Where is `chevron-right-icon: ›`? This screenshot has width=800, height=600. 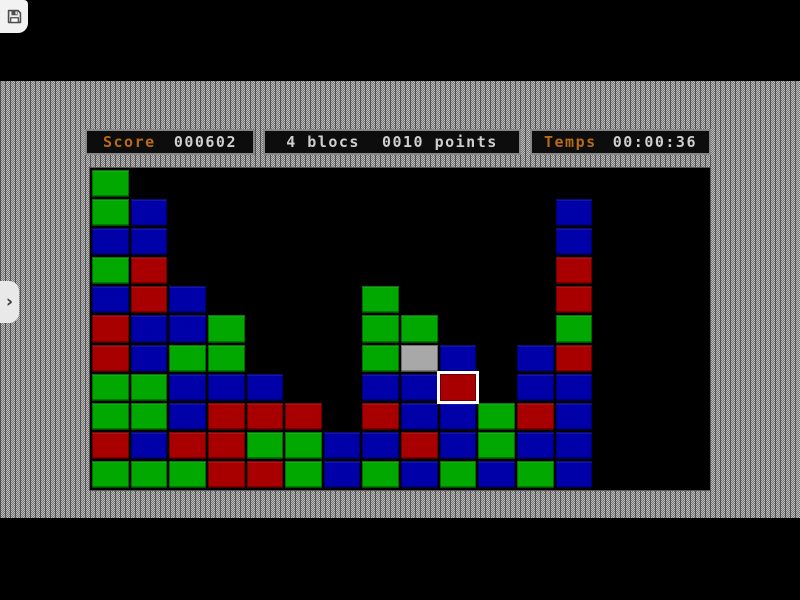
chevron-right-icon: › is located at coordinates (9, 302).